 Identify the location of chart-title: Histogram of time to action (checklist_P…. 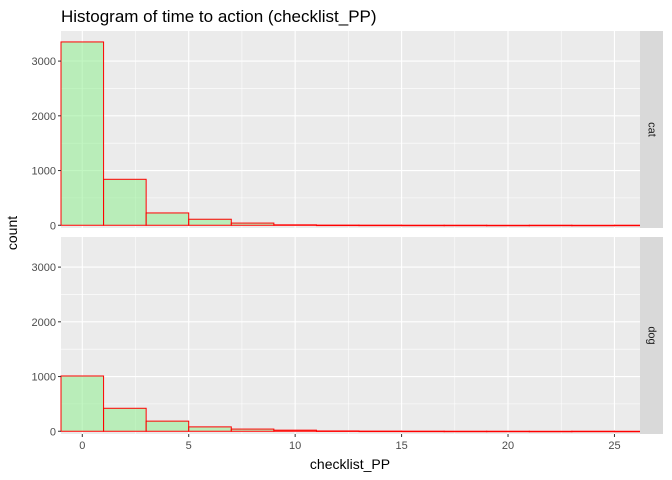
(219, 16).